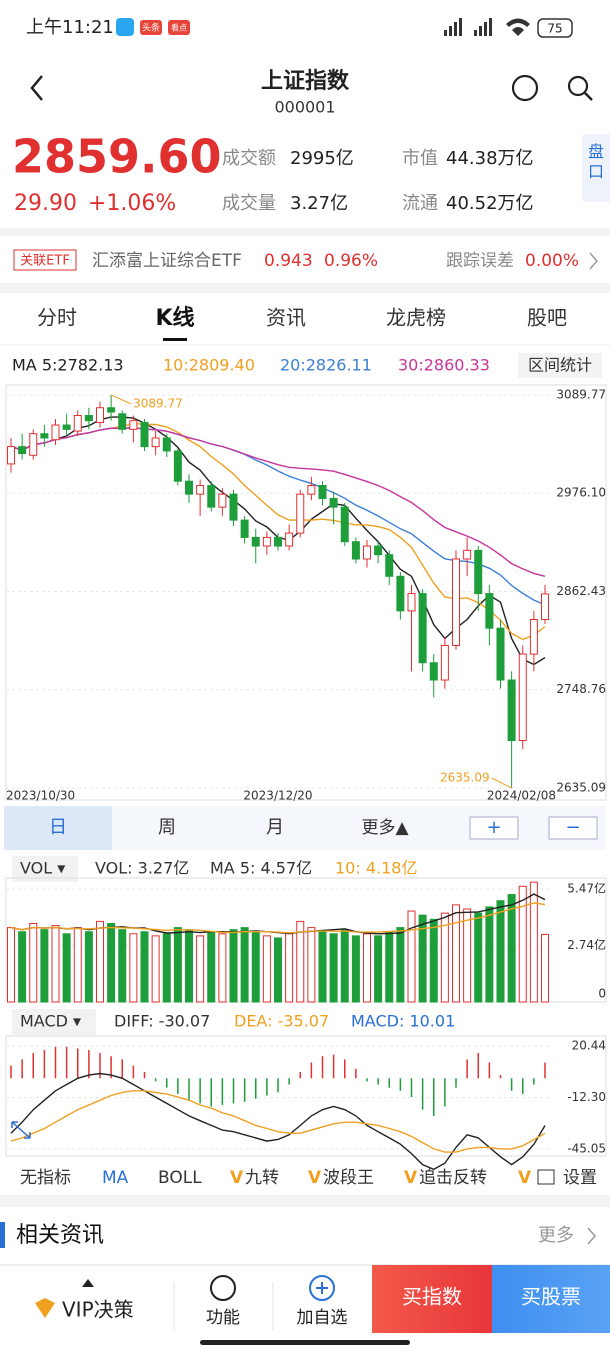 This screenshot has width=610, height=1356. What do you see at coordinates (480, 261) in the screenshot?
I see `track-label: 跟踪误差` at bounding box center [480, 261].